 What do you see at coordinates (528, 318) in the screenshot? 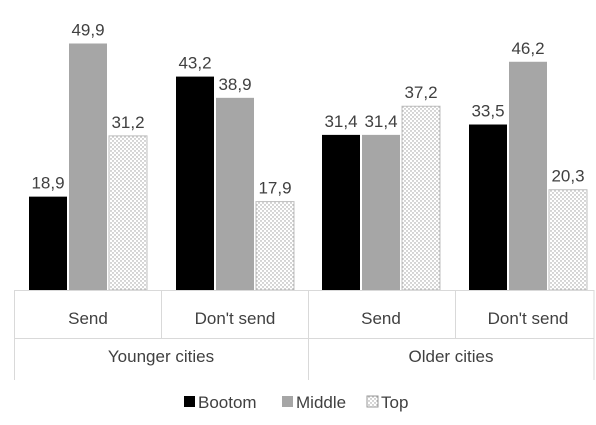
I see `category-label-3: Don't send` at bounding box center [528, 318].